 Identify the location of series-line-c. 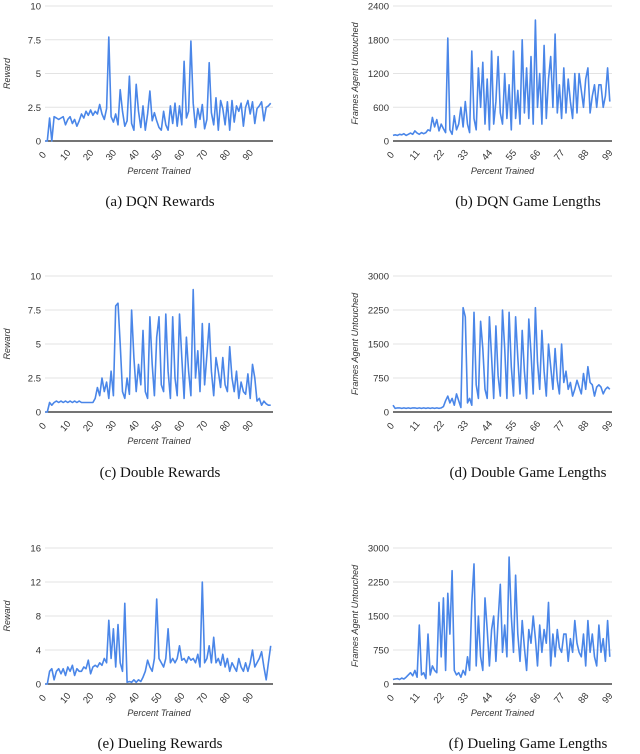
(158, 350).